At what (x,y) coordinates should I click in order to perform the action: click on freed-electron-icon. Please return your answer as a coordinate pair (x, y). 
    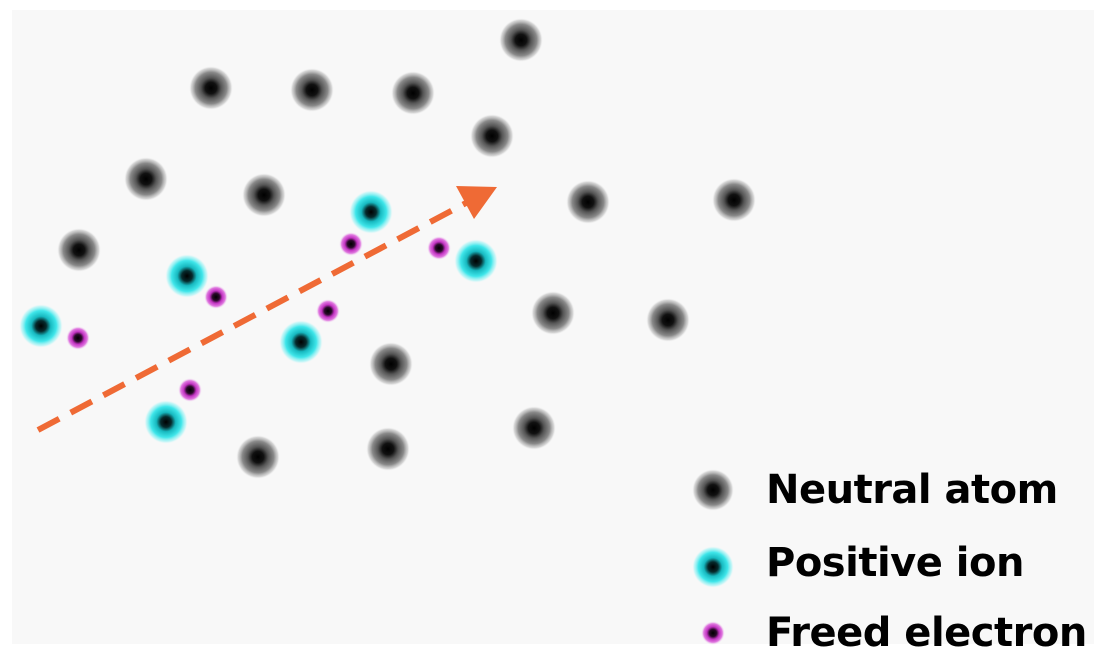
    Looking at the image, I should click on (713, 633).